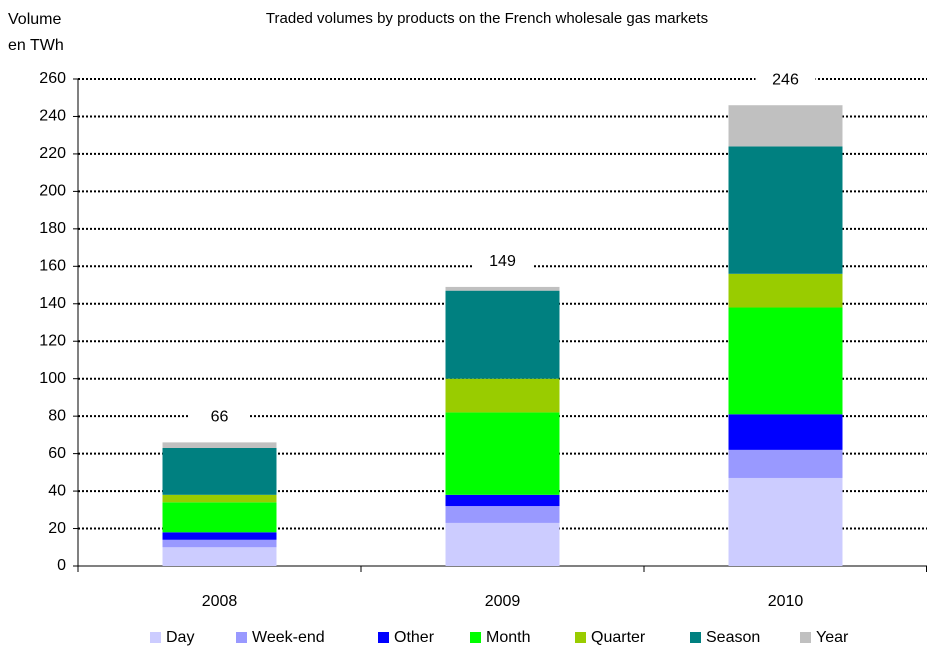 Image resolution: width=927 pixels, height=651 pixels. What do you see at coordinates (52, 116) in the screenshot?
I see `y-tick-label: 240` at bounding box center [52, 116].